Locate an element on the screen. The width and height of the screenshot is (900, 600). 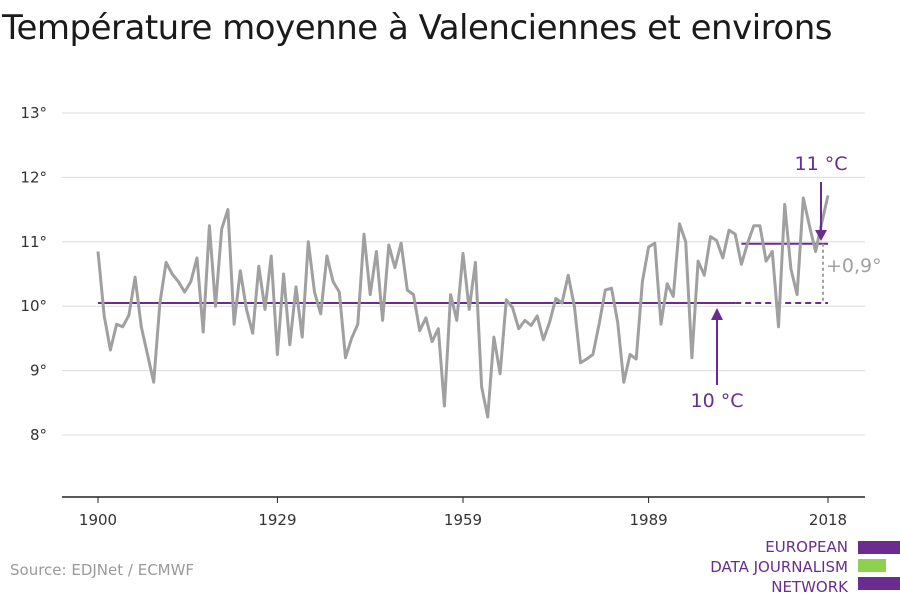
annotation-recent: 11 °C is located at coordinates (821, 164).